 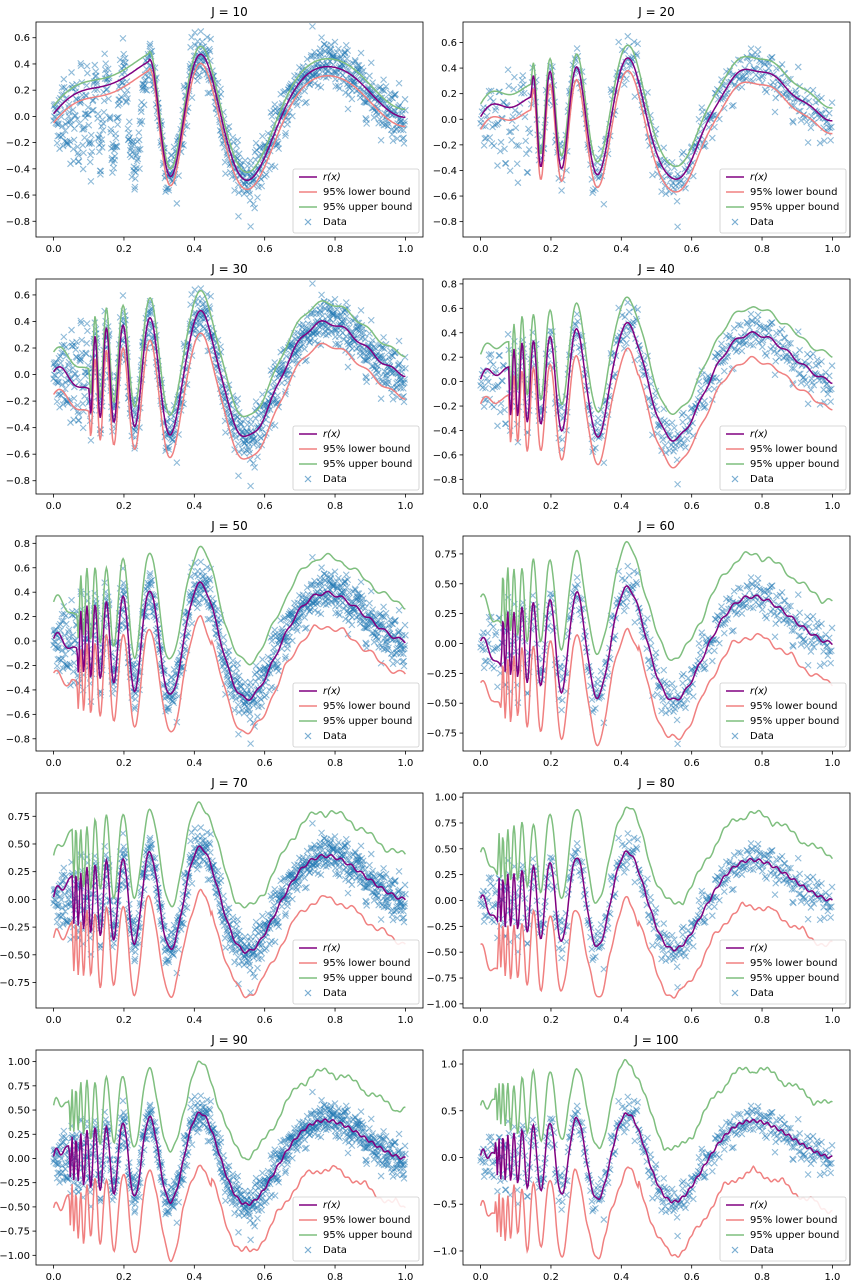 What do you see at coordinates (656, 269) in the screenshot?
I see `subplot-title: J = 40` at bounding box center [656, 269].